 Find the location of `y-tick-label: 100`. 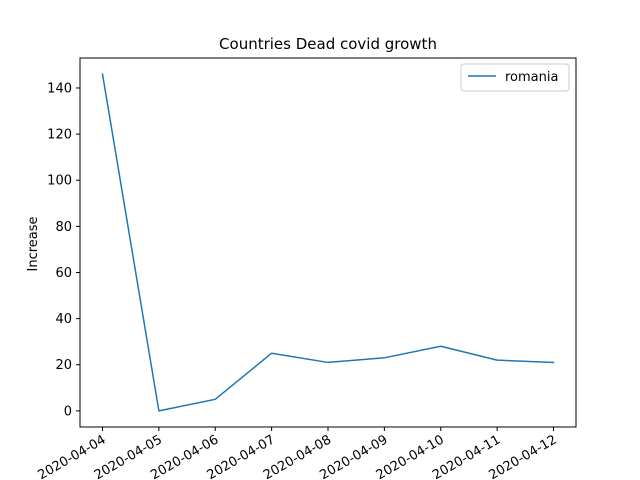

y-tick-label: 100 is located at coordinates (59, 181).